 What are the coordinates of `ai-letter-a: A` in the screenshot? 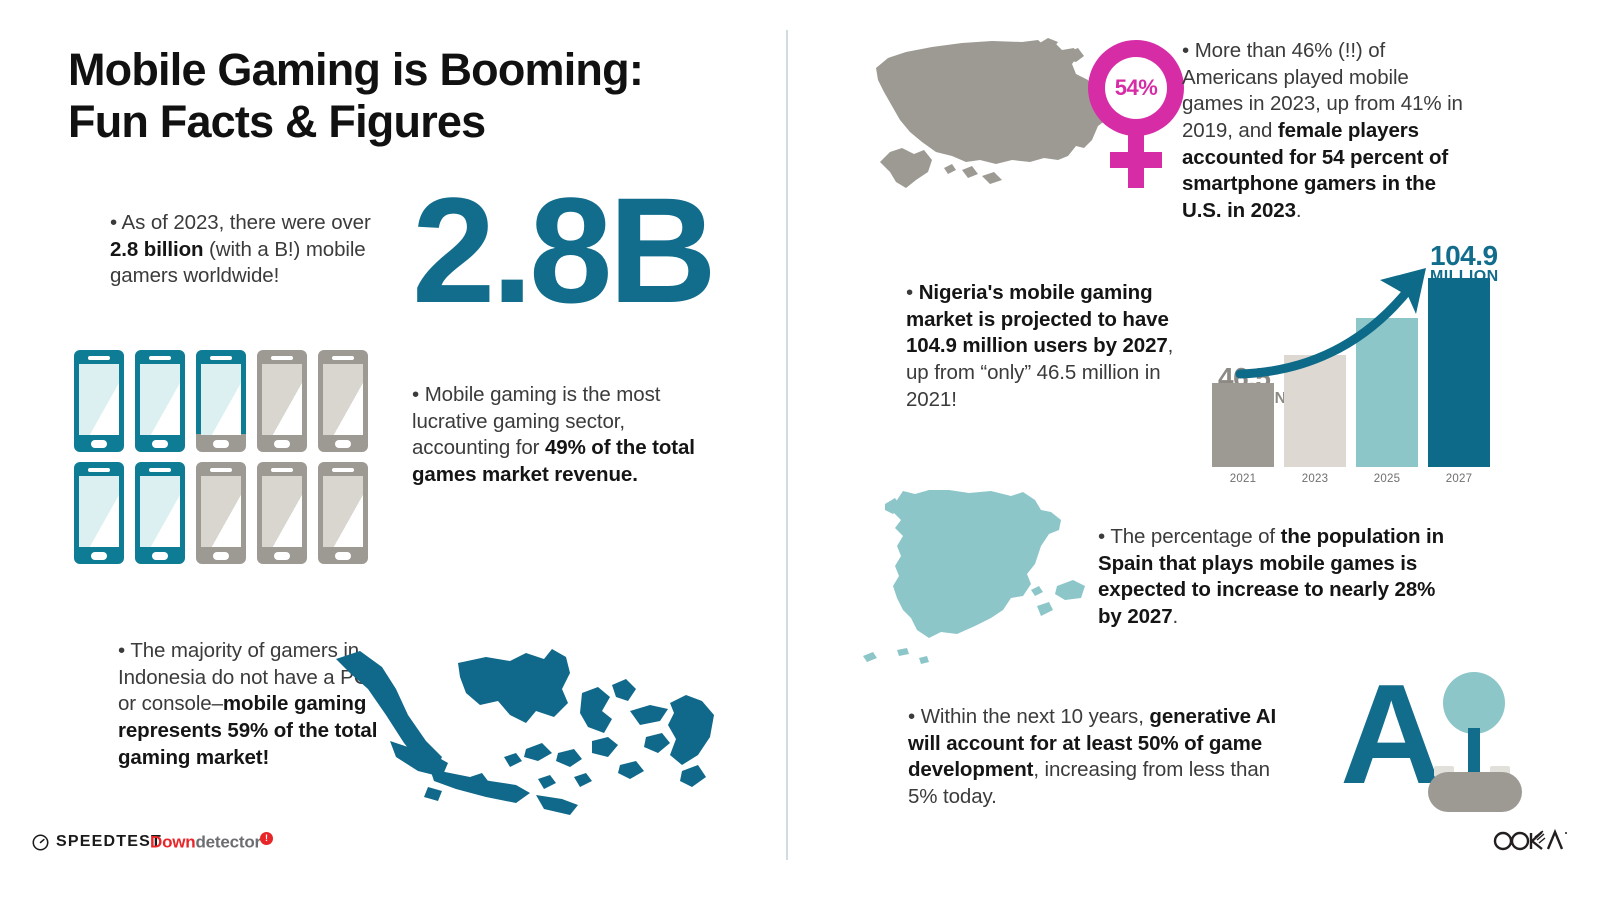 It's located at (1391, 734).